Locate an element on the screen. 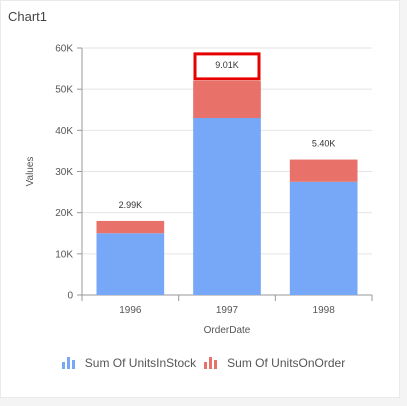  x-tick-label: 1997 is located at coordinates (227, 310).